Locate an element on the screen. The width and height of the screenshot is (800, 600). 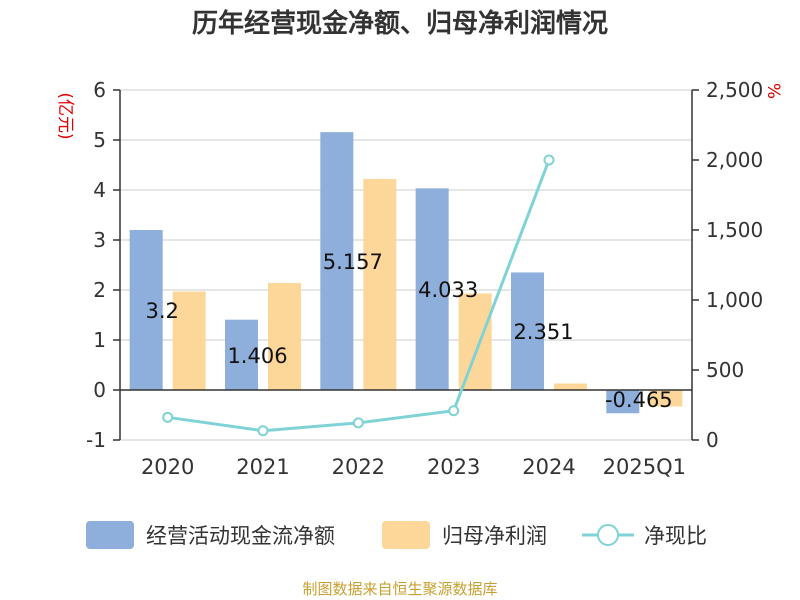
left-tick-label: 1 is located at coordinates (99, 340).